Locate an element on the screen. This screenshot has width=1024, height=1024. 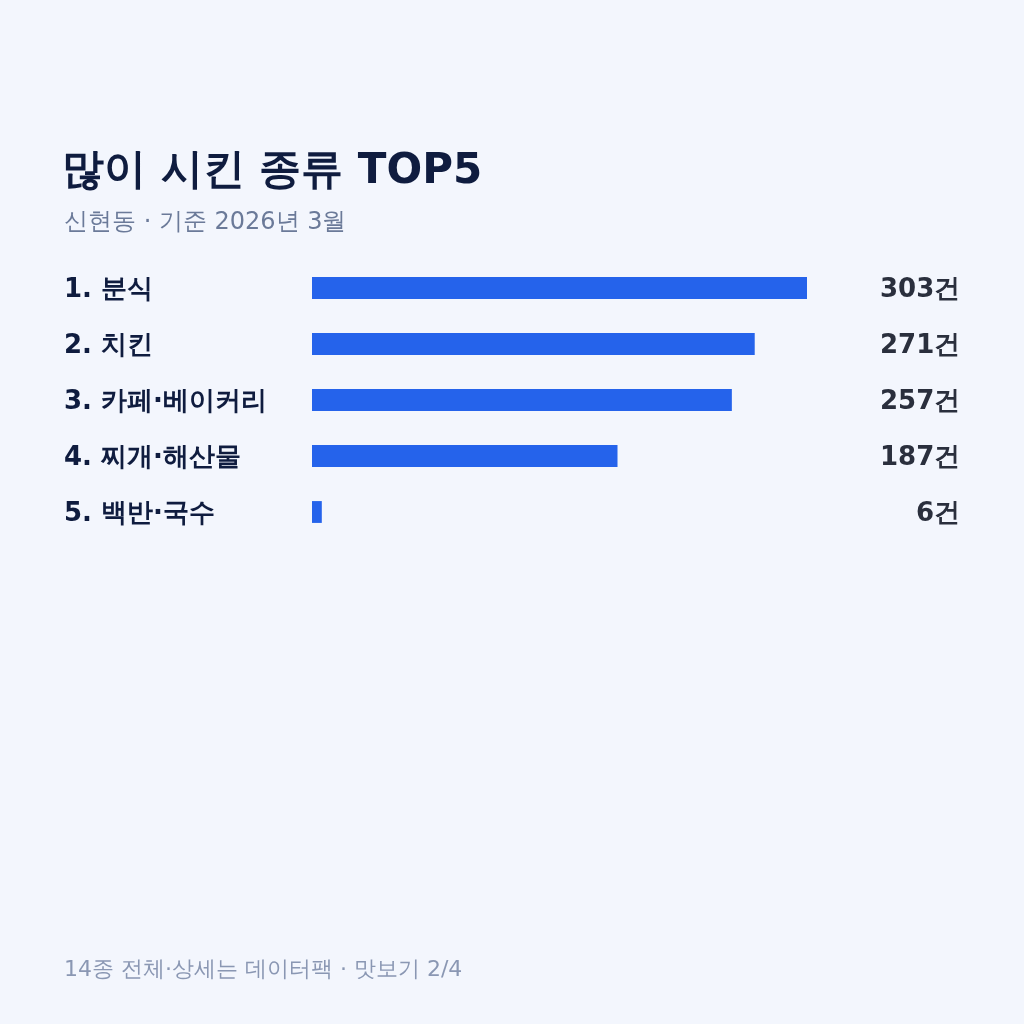
data-label: 257건 is located at coordinates (920, 400).